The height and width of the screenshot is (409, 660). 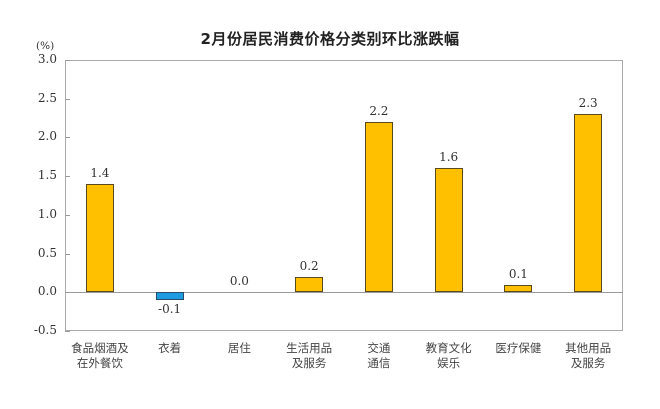 I want to click on x-category-label: 医疗保健, so click(x=518, y=348).